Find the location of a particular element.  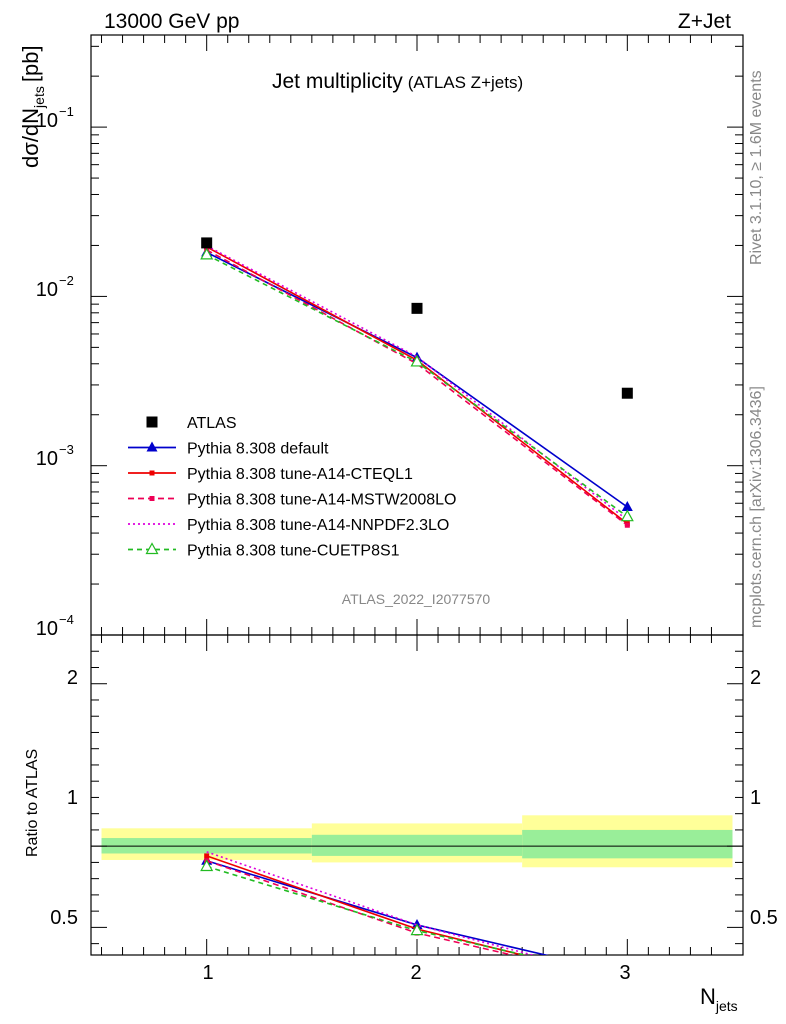

x-axis-label-sub: jets is located at coordinates (726, 1006).